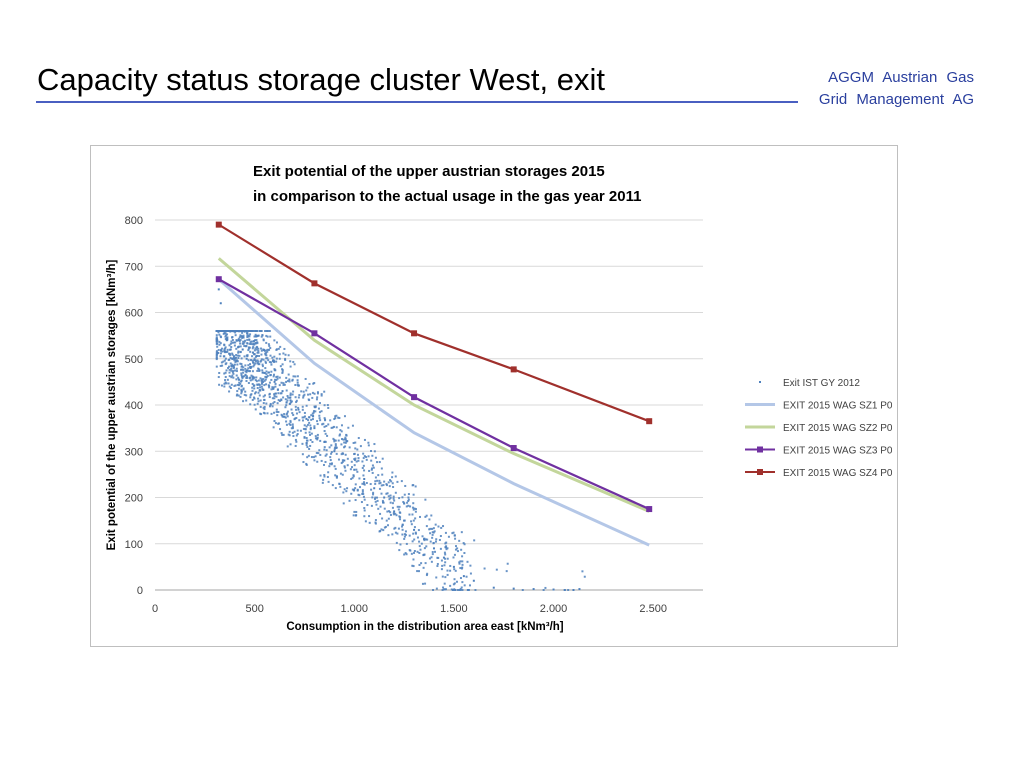 Image resolution: width=1024 pixels, height=768 pixels. I want to click on company-name: AGGM Austrian Gas Grid Management AG, so click(879, 89).